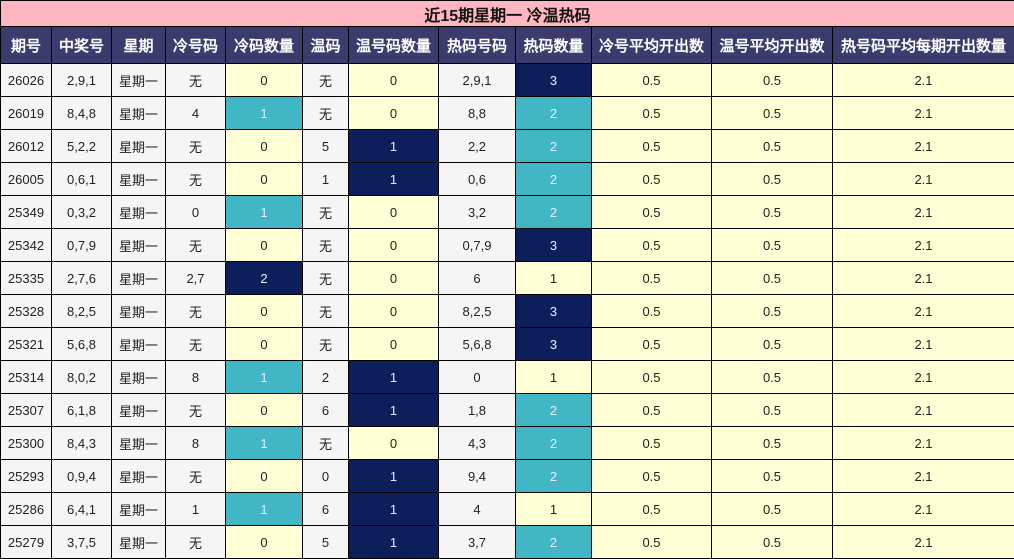 This screenshot has height=559, width=1014. I want to click on cell-period: 25293, so click(26, 476).